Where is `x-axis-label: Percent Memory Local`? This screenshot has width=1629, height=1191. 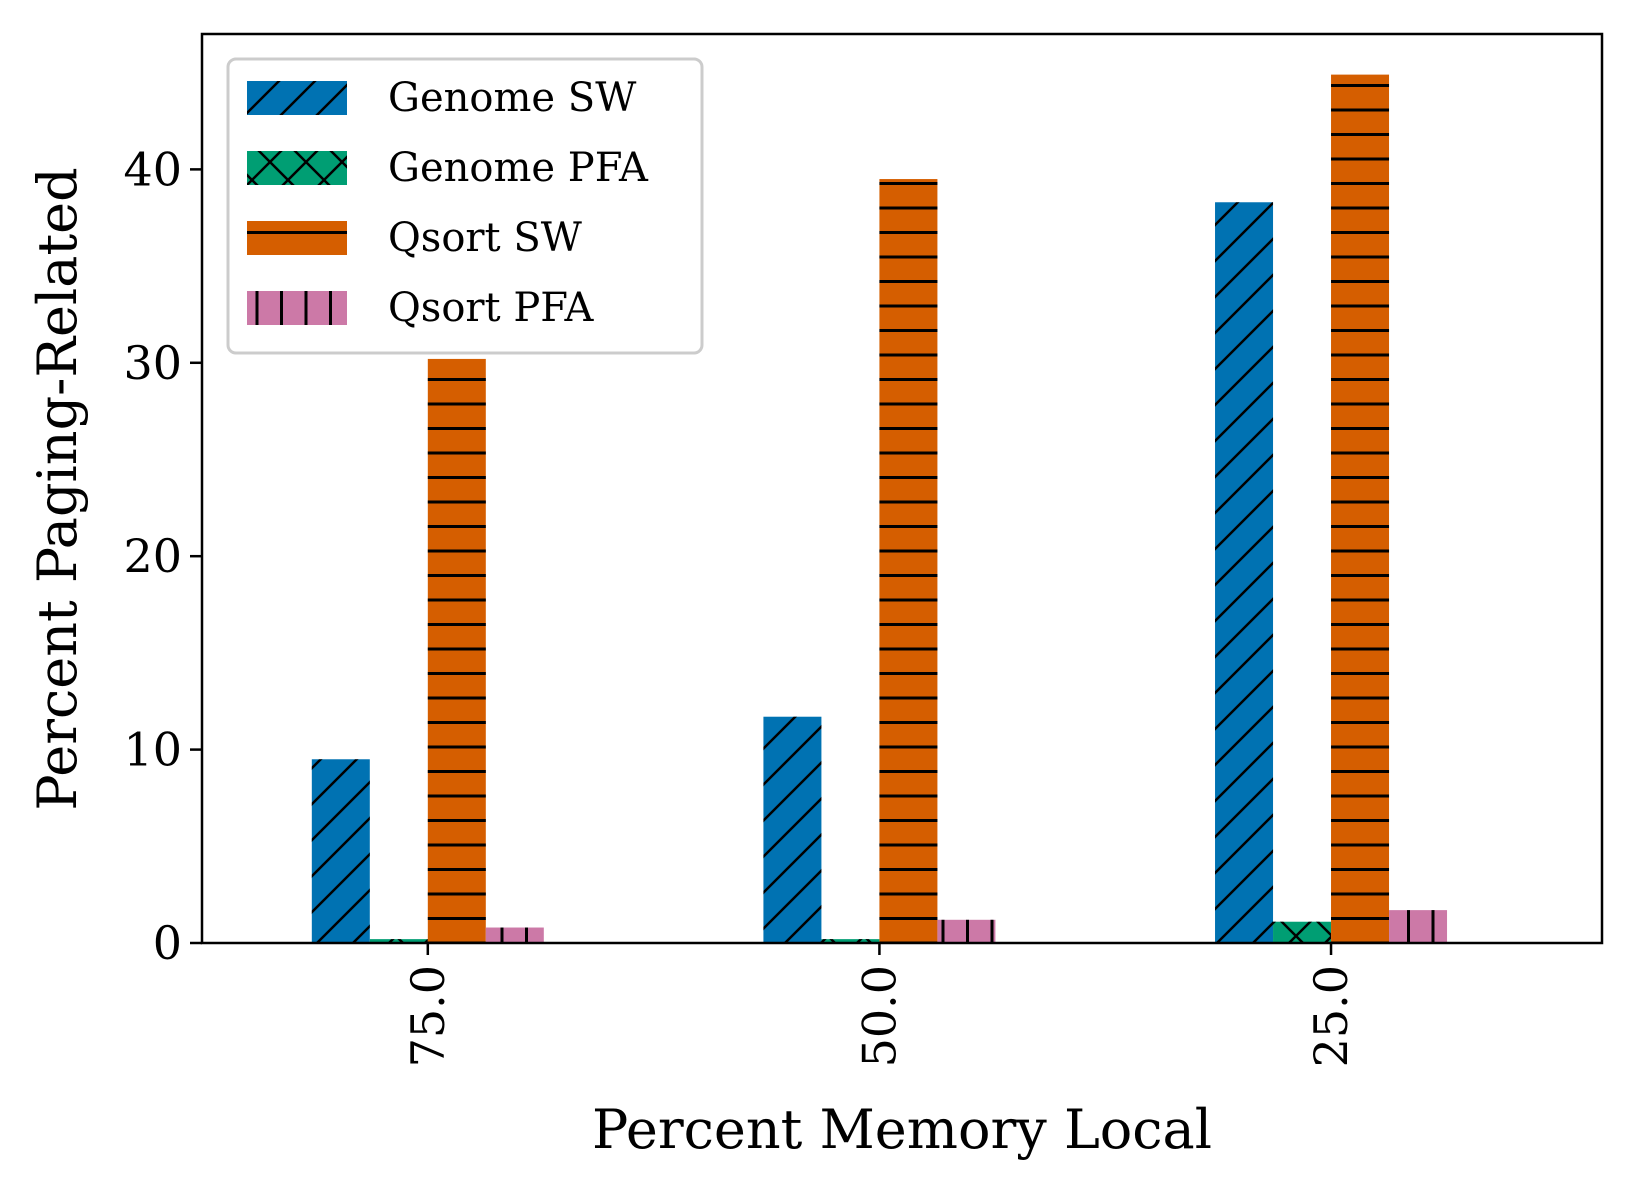
x-axis-label: Percent Memory Local is located at coordinates (902, 1129).